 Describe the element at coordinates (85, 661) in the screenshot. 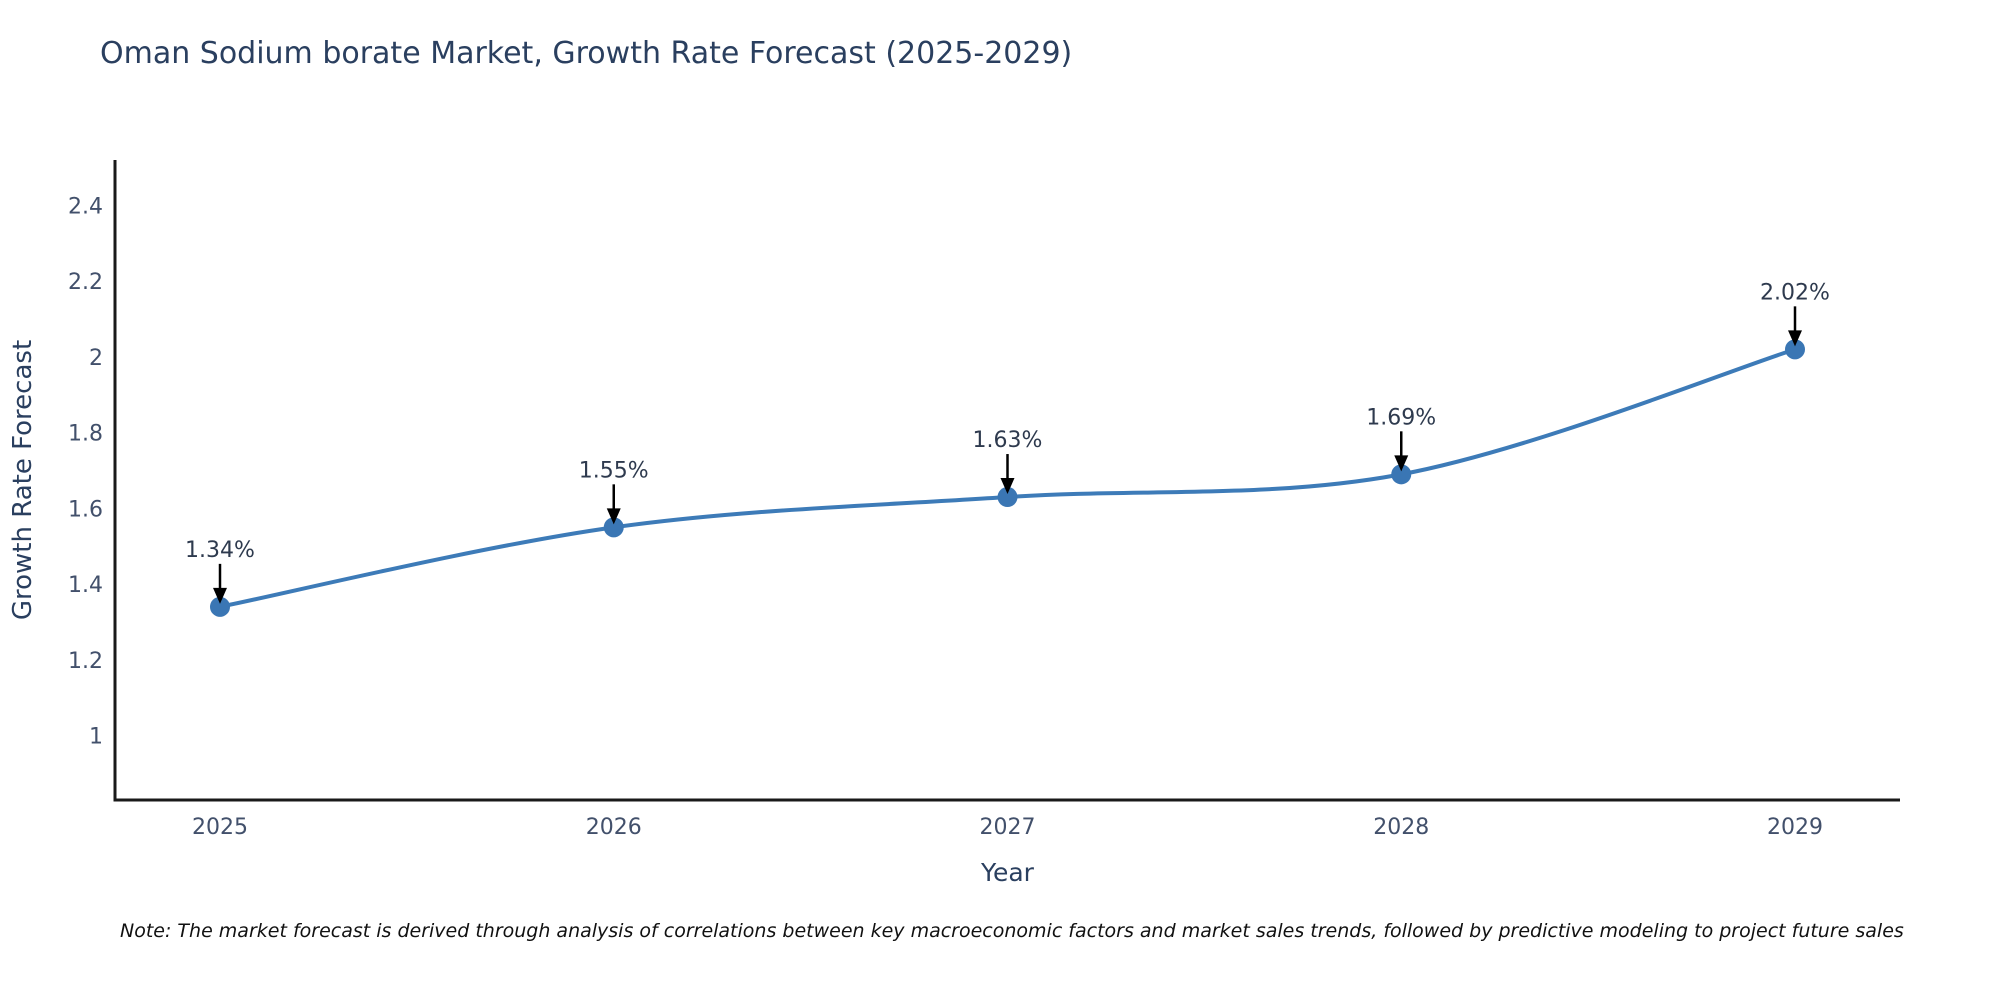

I see `y-tick-label: 1.2` at that location.